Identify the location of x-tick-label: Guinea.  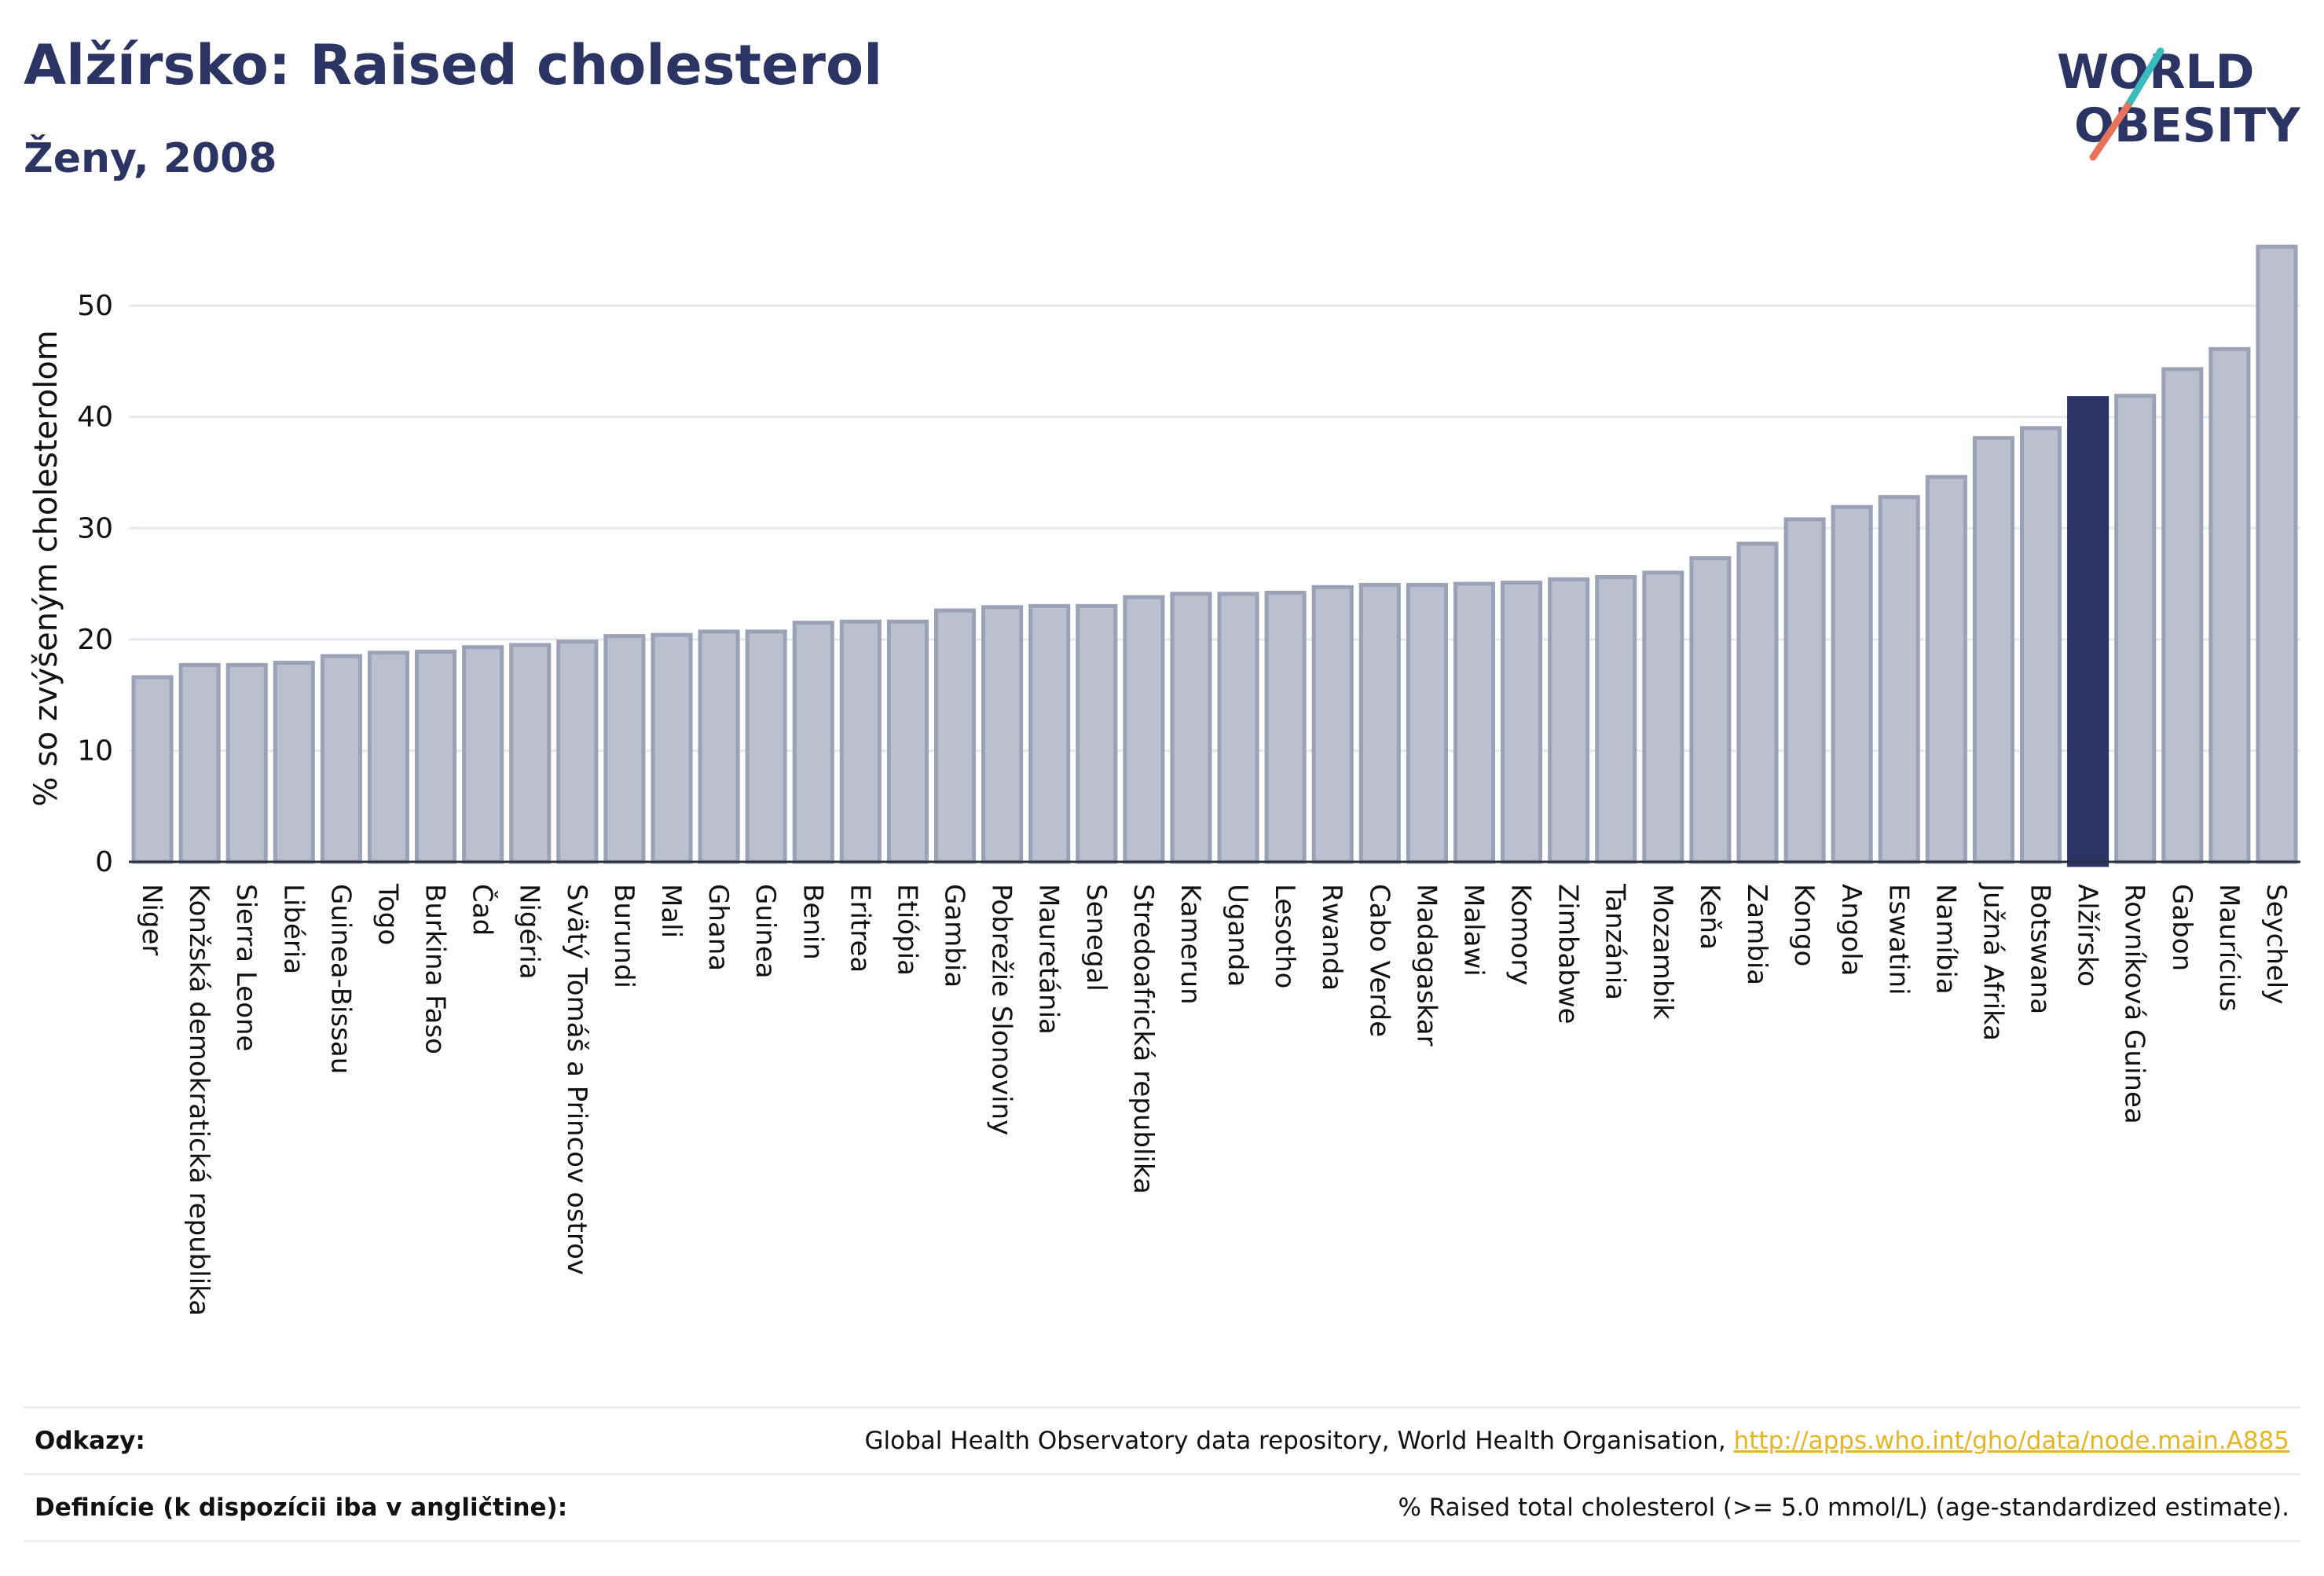
(765, 931).